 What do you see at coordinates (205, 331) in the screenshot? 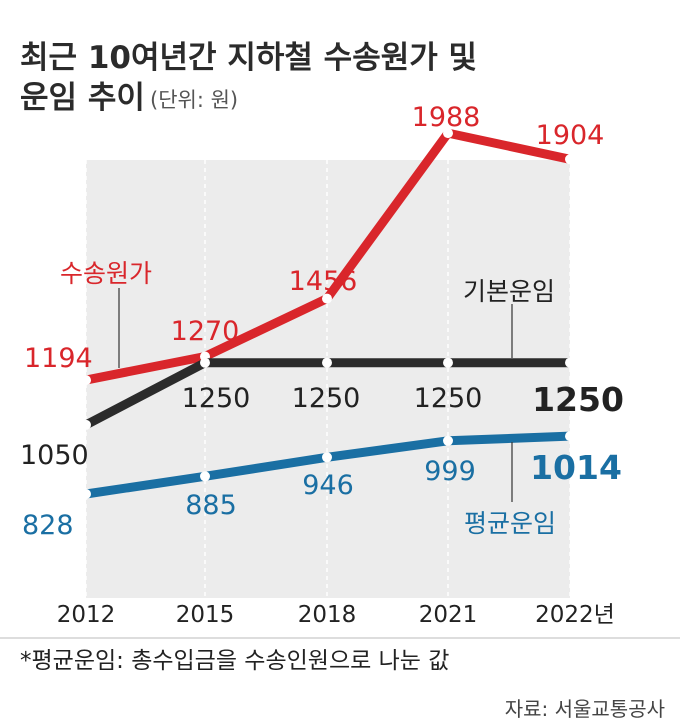
I see `data-label-cost-1: 1270` at bounding box center [205, 331].